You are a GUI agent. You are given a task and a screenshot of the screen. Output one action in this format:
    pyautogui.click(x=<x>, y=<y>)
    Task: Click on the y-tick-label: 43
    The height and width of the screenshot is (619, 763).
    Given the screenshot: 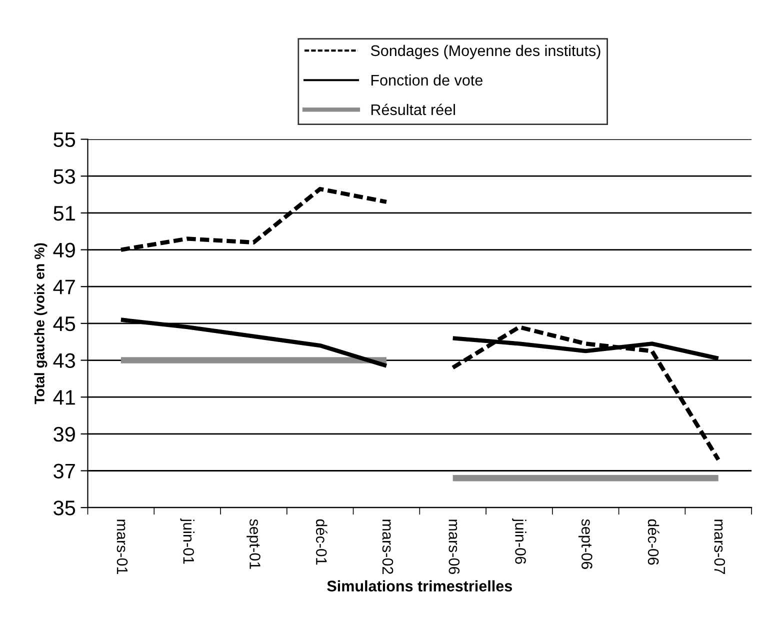 What is the action you would take?
    pyautogui.click(x=64, y=360)
    